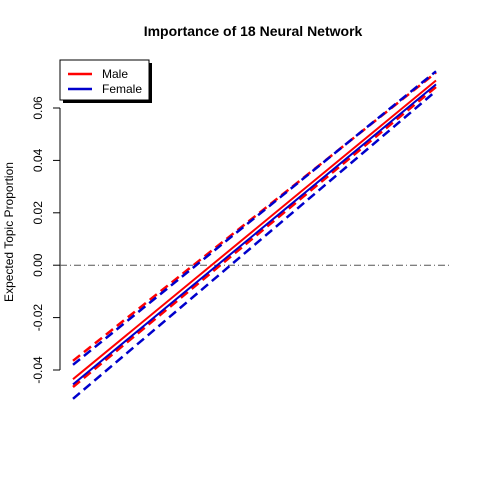 Image resolution: width=480 pixels, height=480 pixels. I want to click on legend-box, so click(104, 80).